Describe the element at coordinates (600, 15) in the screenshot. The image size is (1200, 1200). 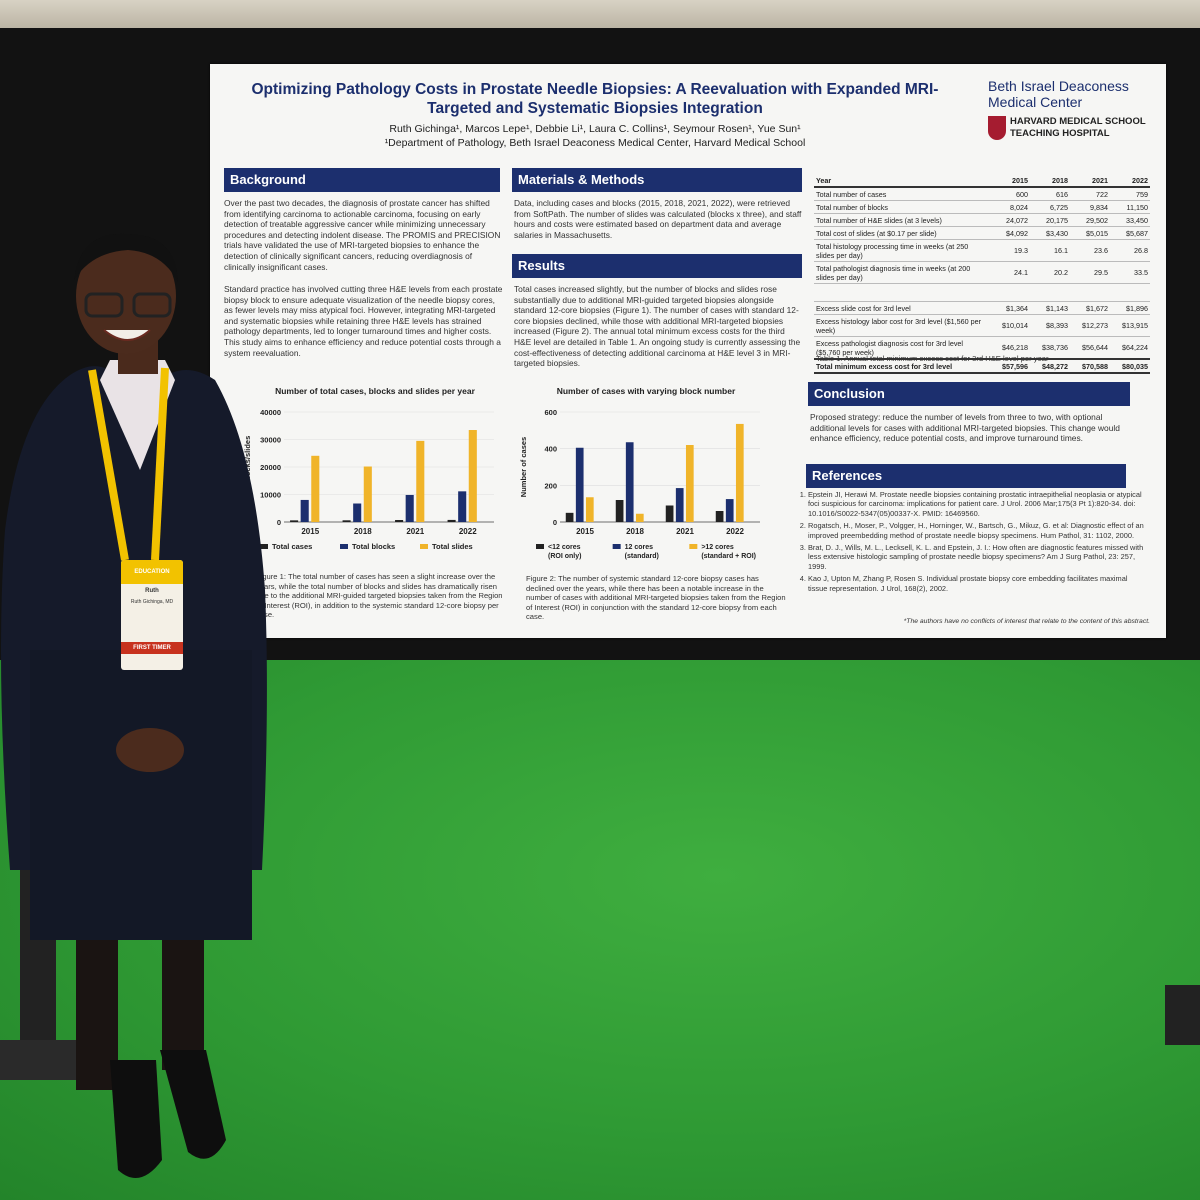
I see `ceiling` at that location.